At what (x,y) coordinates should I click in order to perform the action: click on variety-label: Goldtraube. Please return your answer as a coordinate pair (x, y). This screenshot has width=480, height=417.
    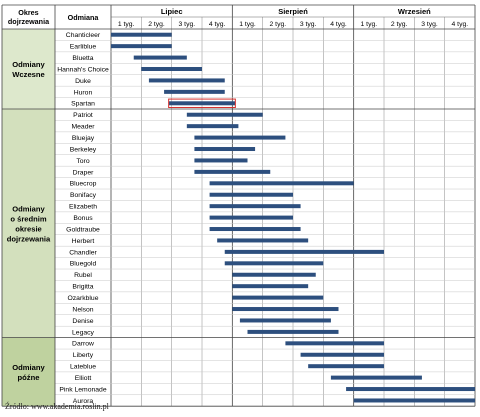
    Looking at the image, I should click on (83, 229).